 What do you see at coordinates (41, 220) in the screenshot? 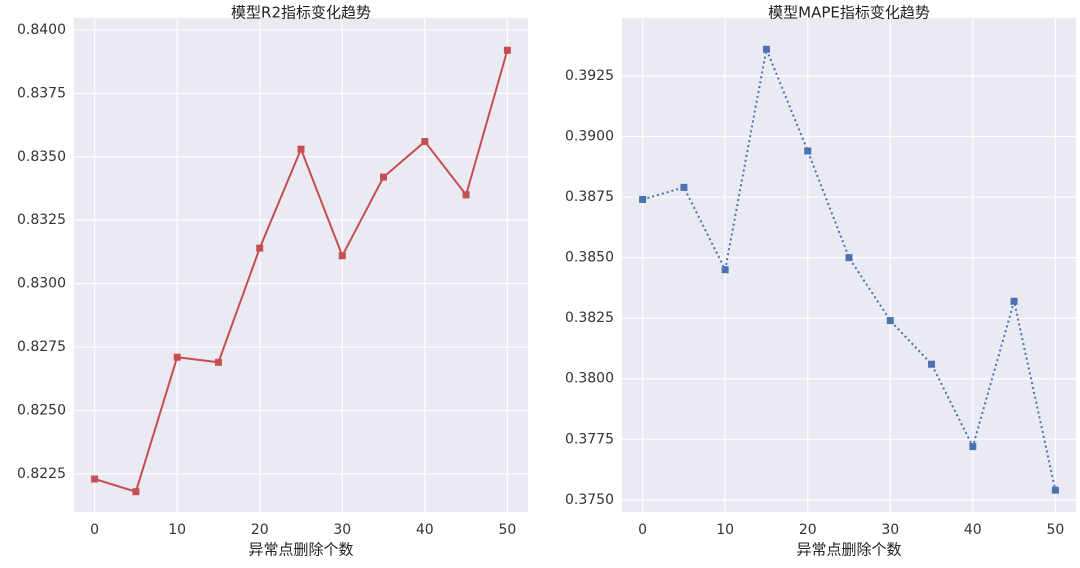
I see `y-tick-label: 0.8325` at bounding box center [41, 220].